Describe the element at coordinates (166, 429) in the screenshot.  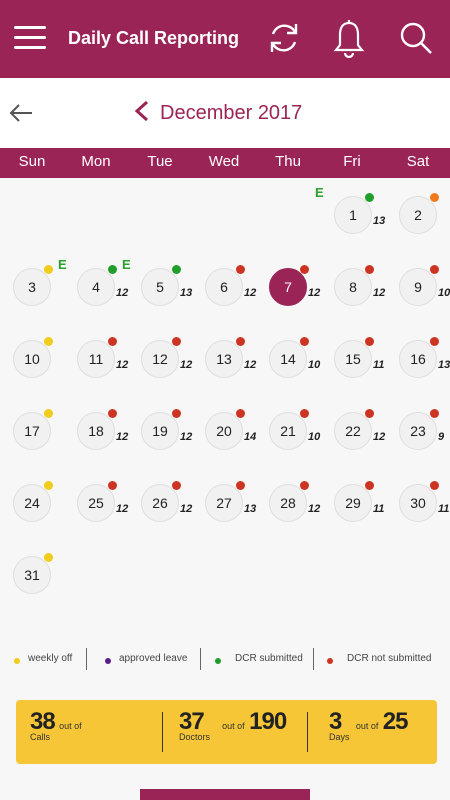
I see `calendar-day: 19 12` at that location.